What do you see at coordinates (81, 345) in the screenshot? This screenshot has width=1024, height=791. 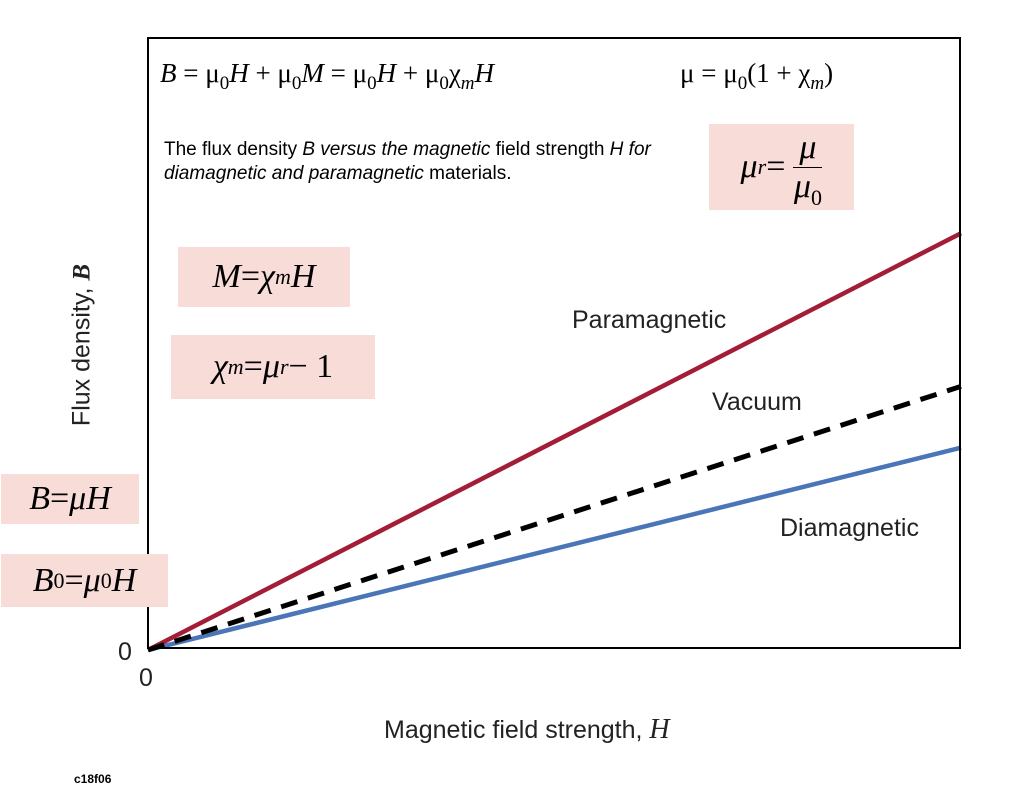 I see `y-axis-label: Flux density, B` at bounding box center [81, 345].